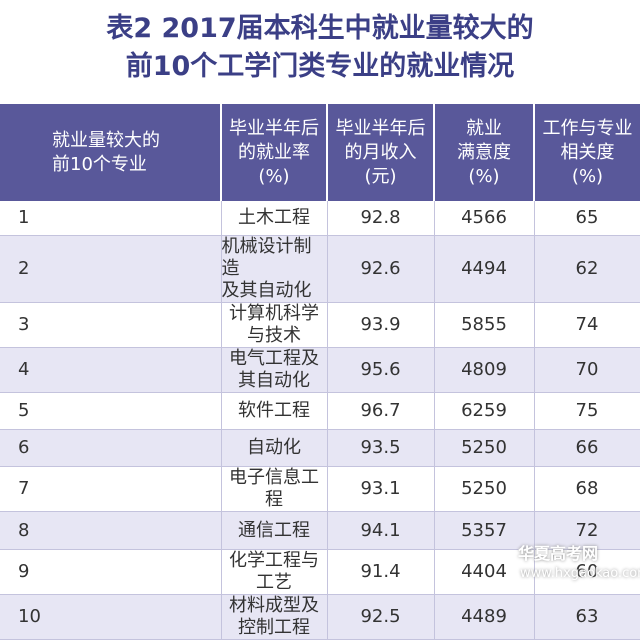 The width and height of the screenshot is (640, 640). What do you see at coordinates (111, 448) in the screenshot?
I see `row-index-cell: 6` at bounding box center [111, 448].